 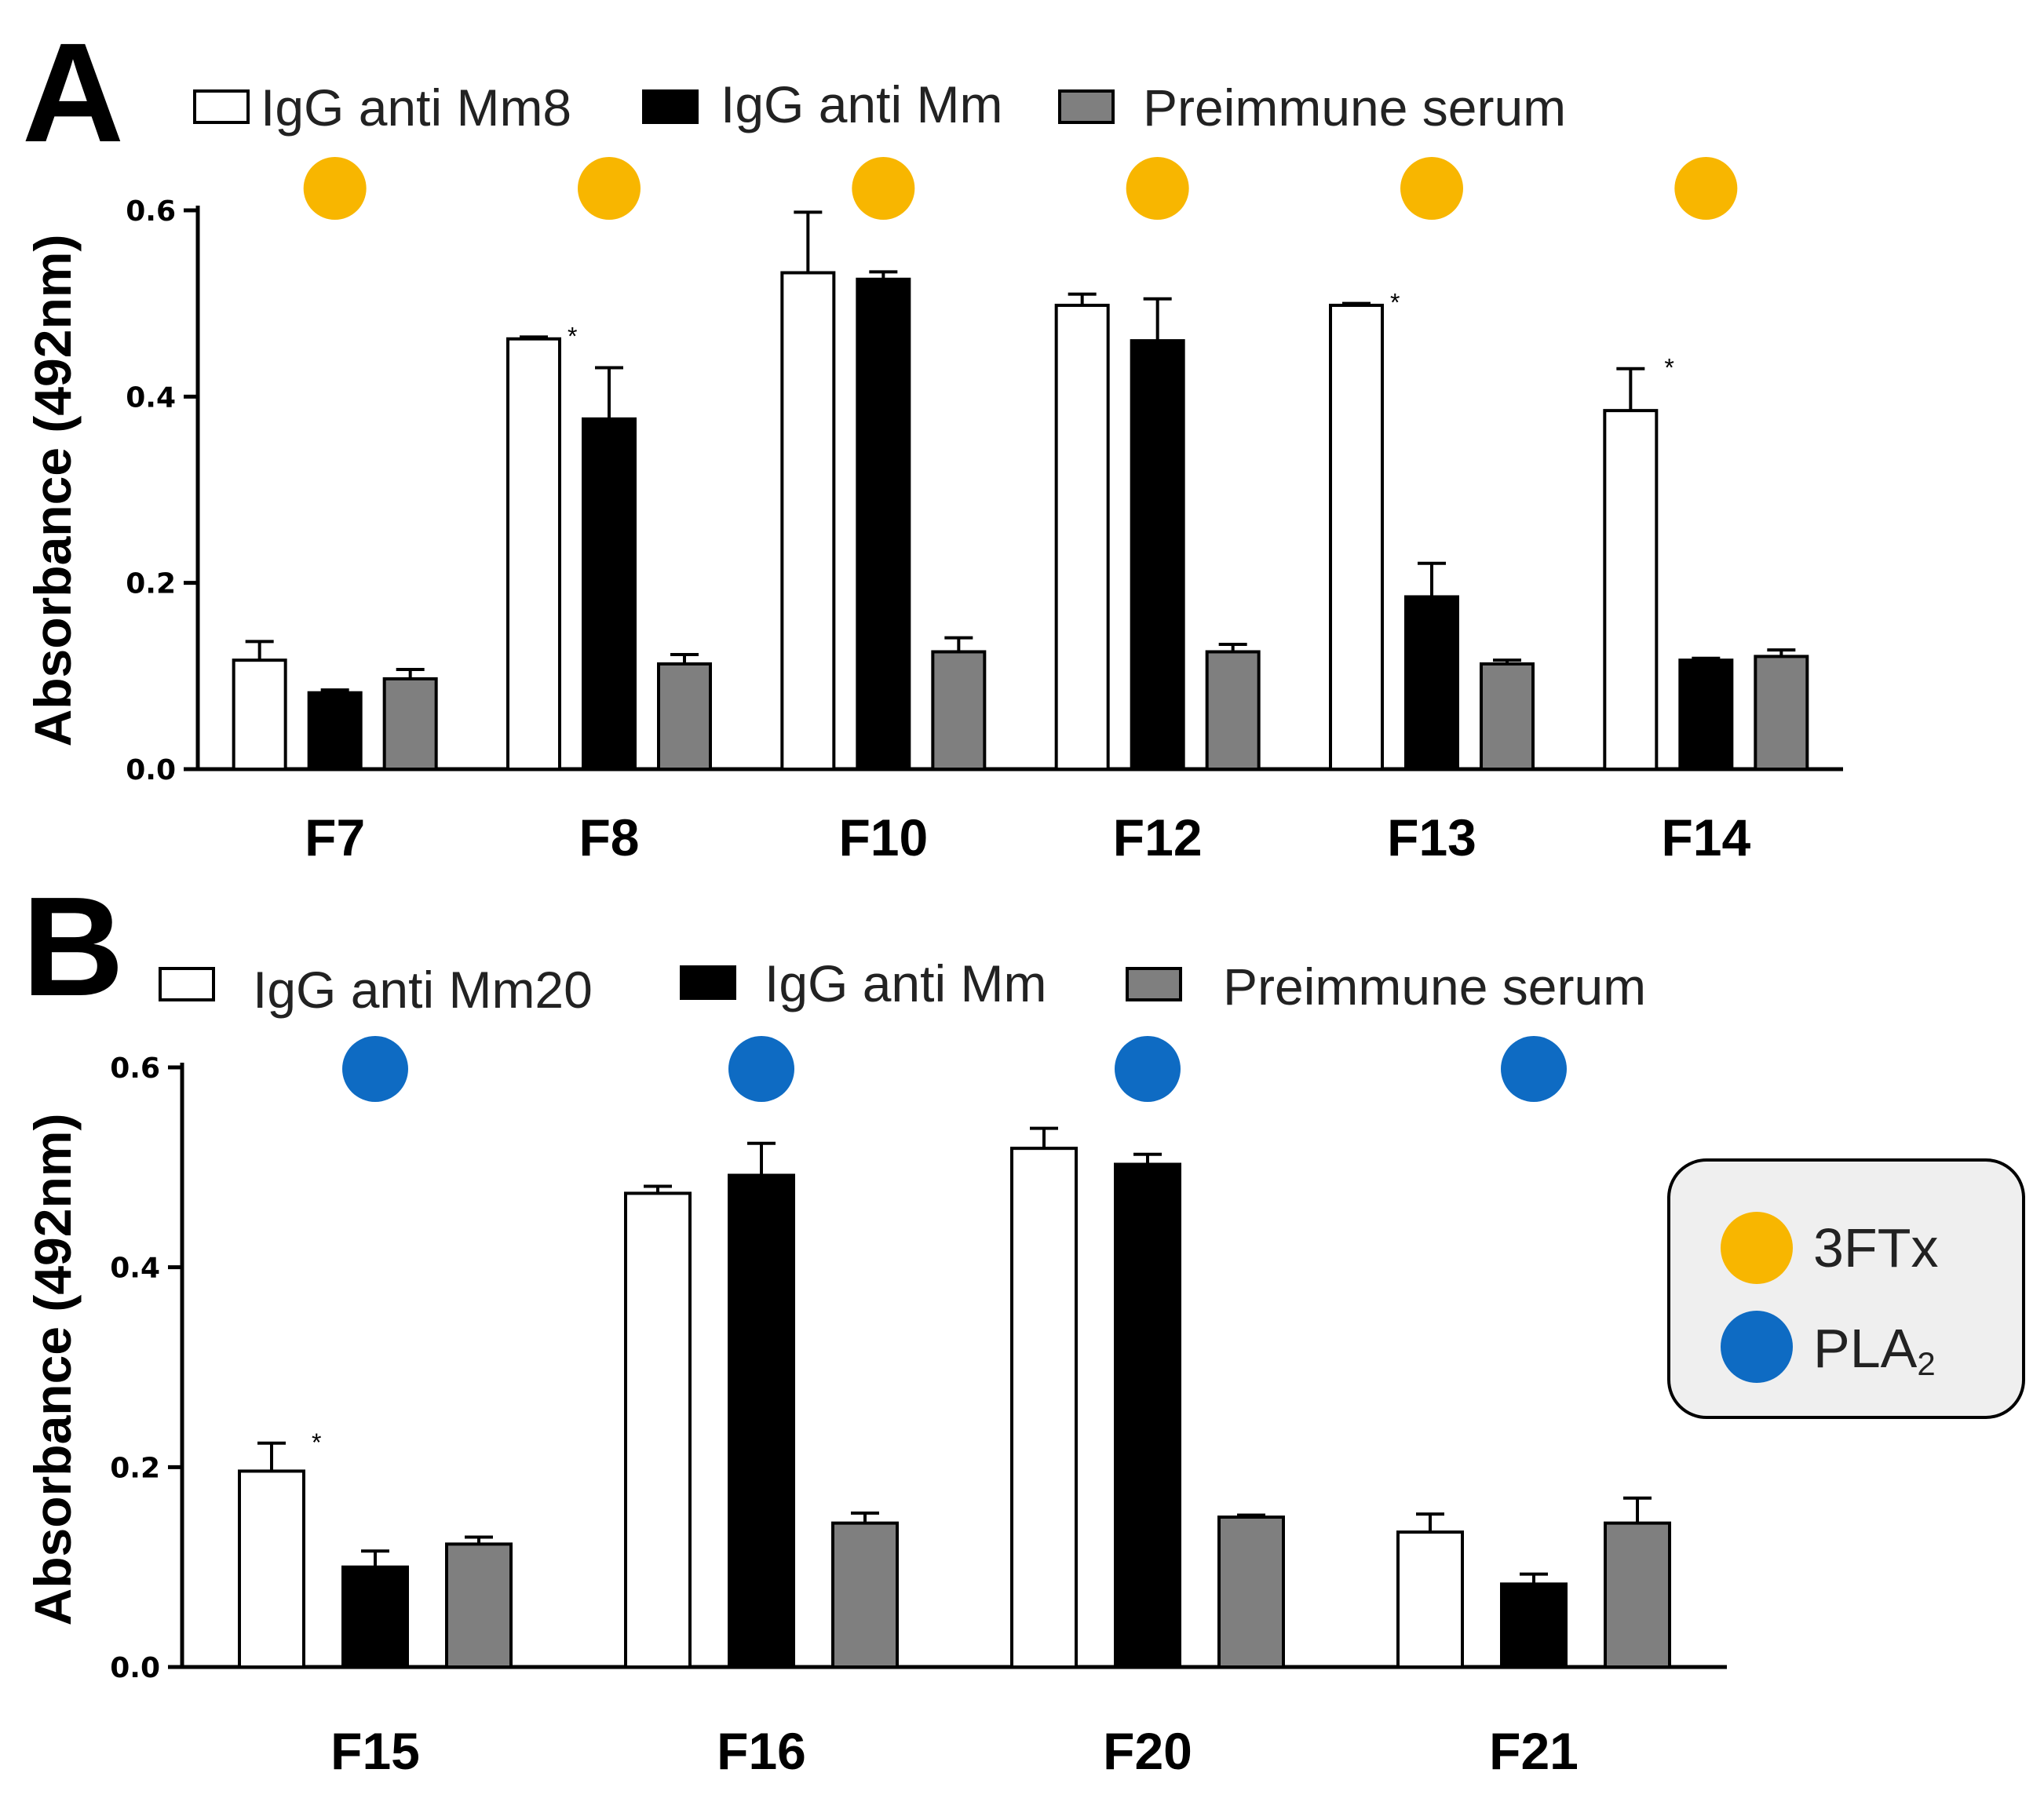 I want to click on panel-letter-a: A, so click(x=73, y=93).